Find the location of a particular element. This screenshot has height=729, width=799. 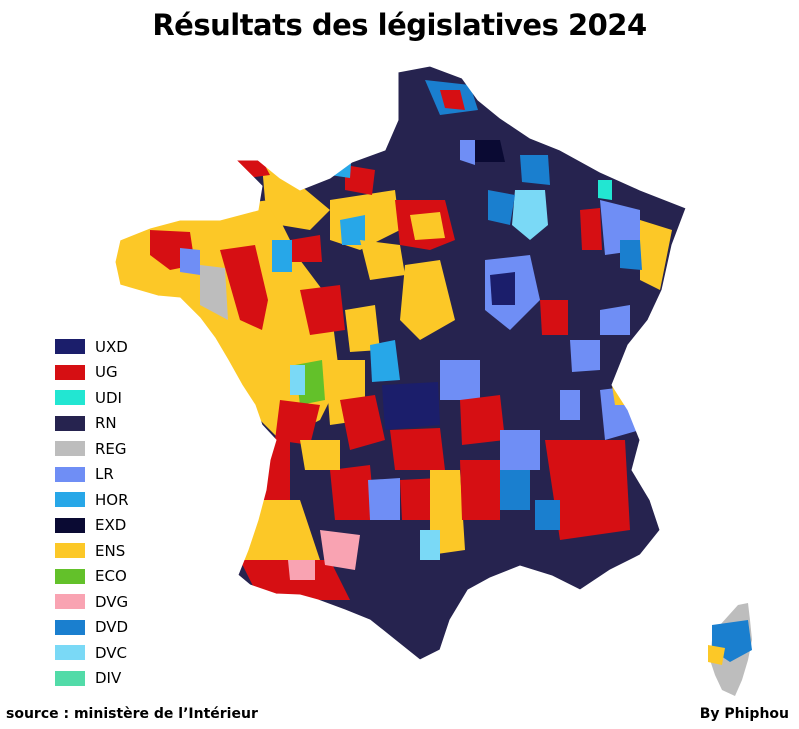

region-ug-metz is located at coordinates (591, 229).